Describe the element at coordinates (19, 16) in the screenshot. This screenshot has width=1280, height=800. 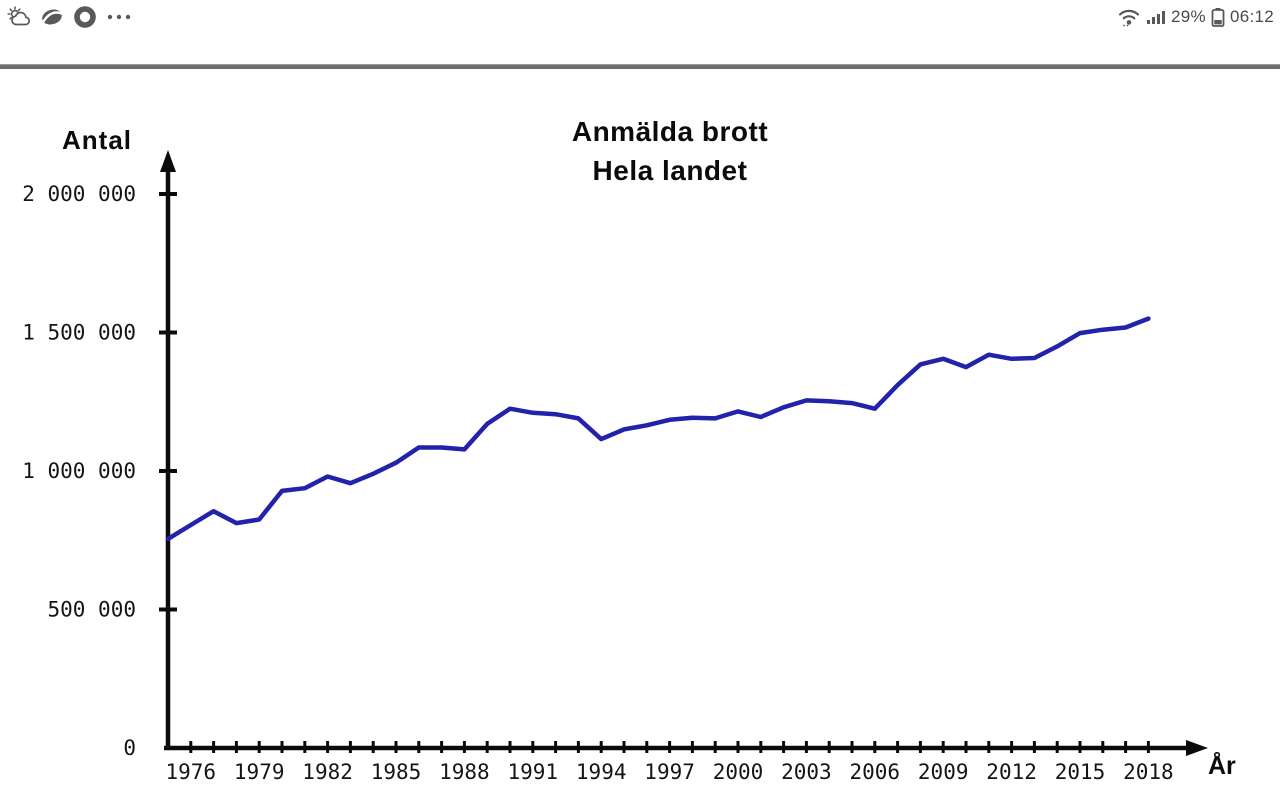
I see `weather-icon` at that location.